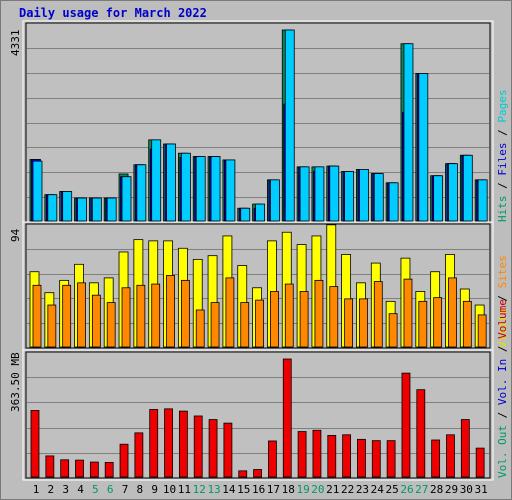  I want to click on x-tick-label-day-10: 10, so click(169, 489).